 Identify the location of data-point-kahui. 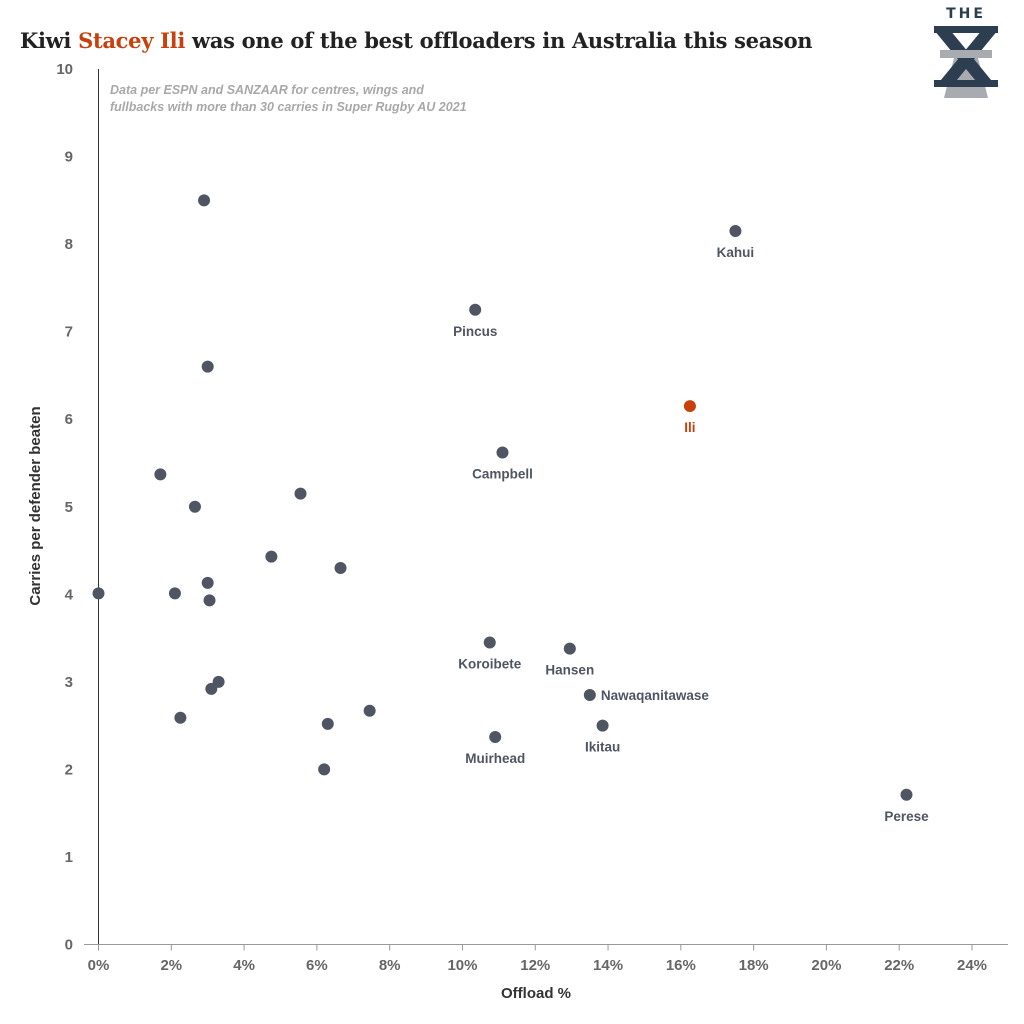
(735, 230).